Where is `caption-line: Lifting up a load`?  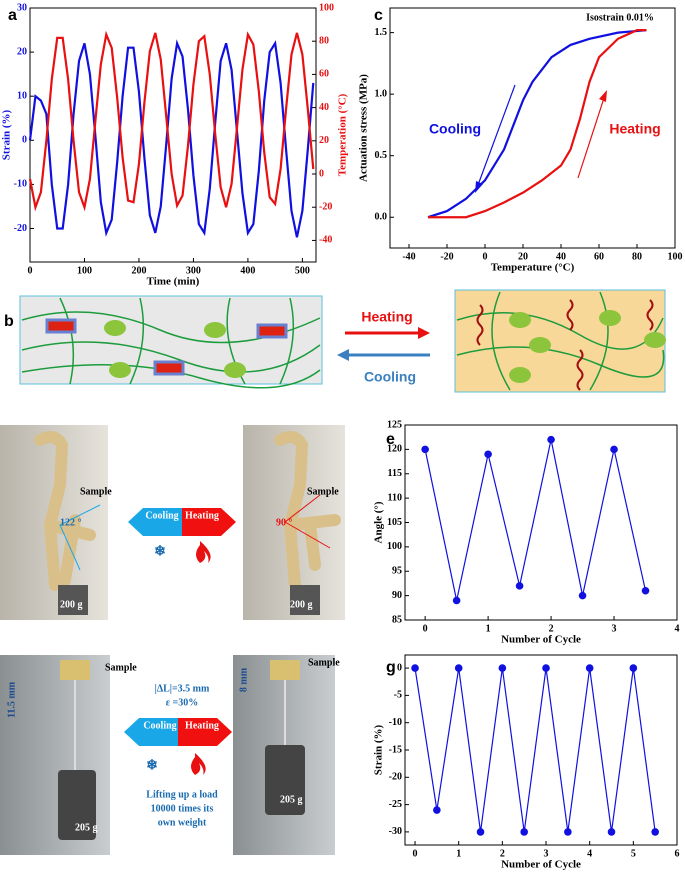 caption-line: Lifting up a load is located at coordinates (182, 794).